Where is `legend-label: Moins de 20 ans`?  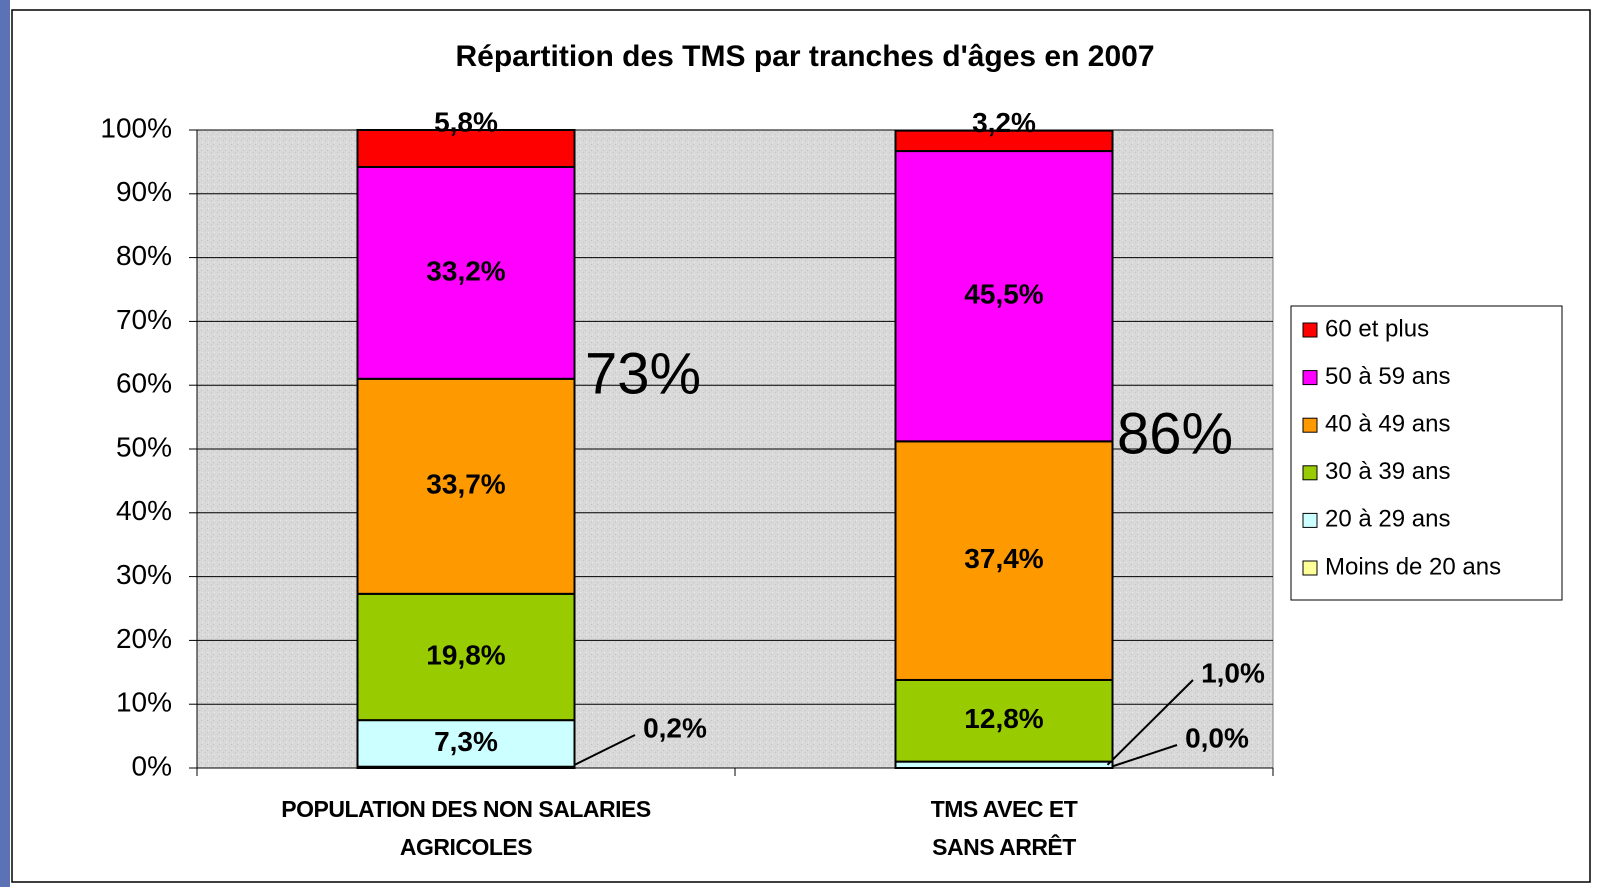 legend-label: Moins de 20 ans is located at coordinates (1413, 566).